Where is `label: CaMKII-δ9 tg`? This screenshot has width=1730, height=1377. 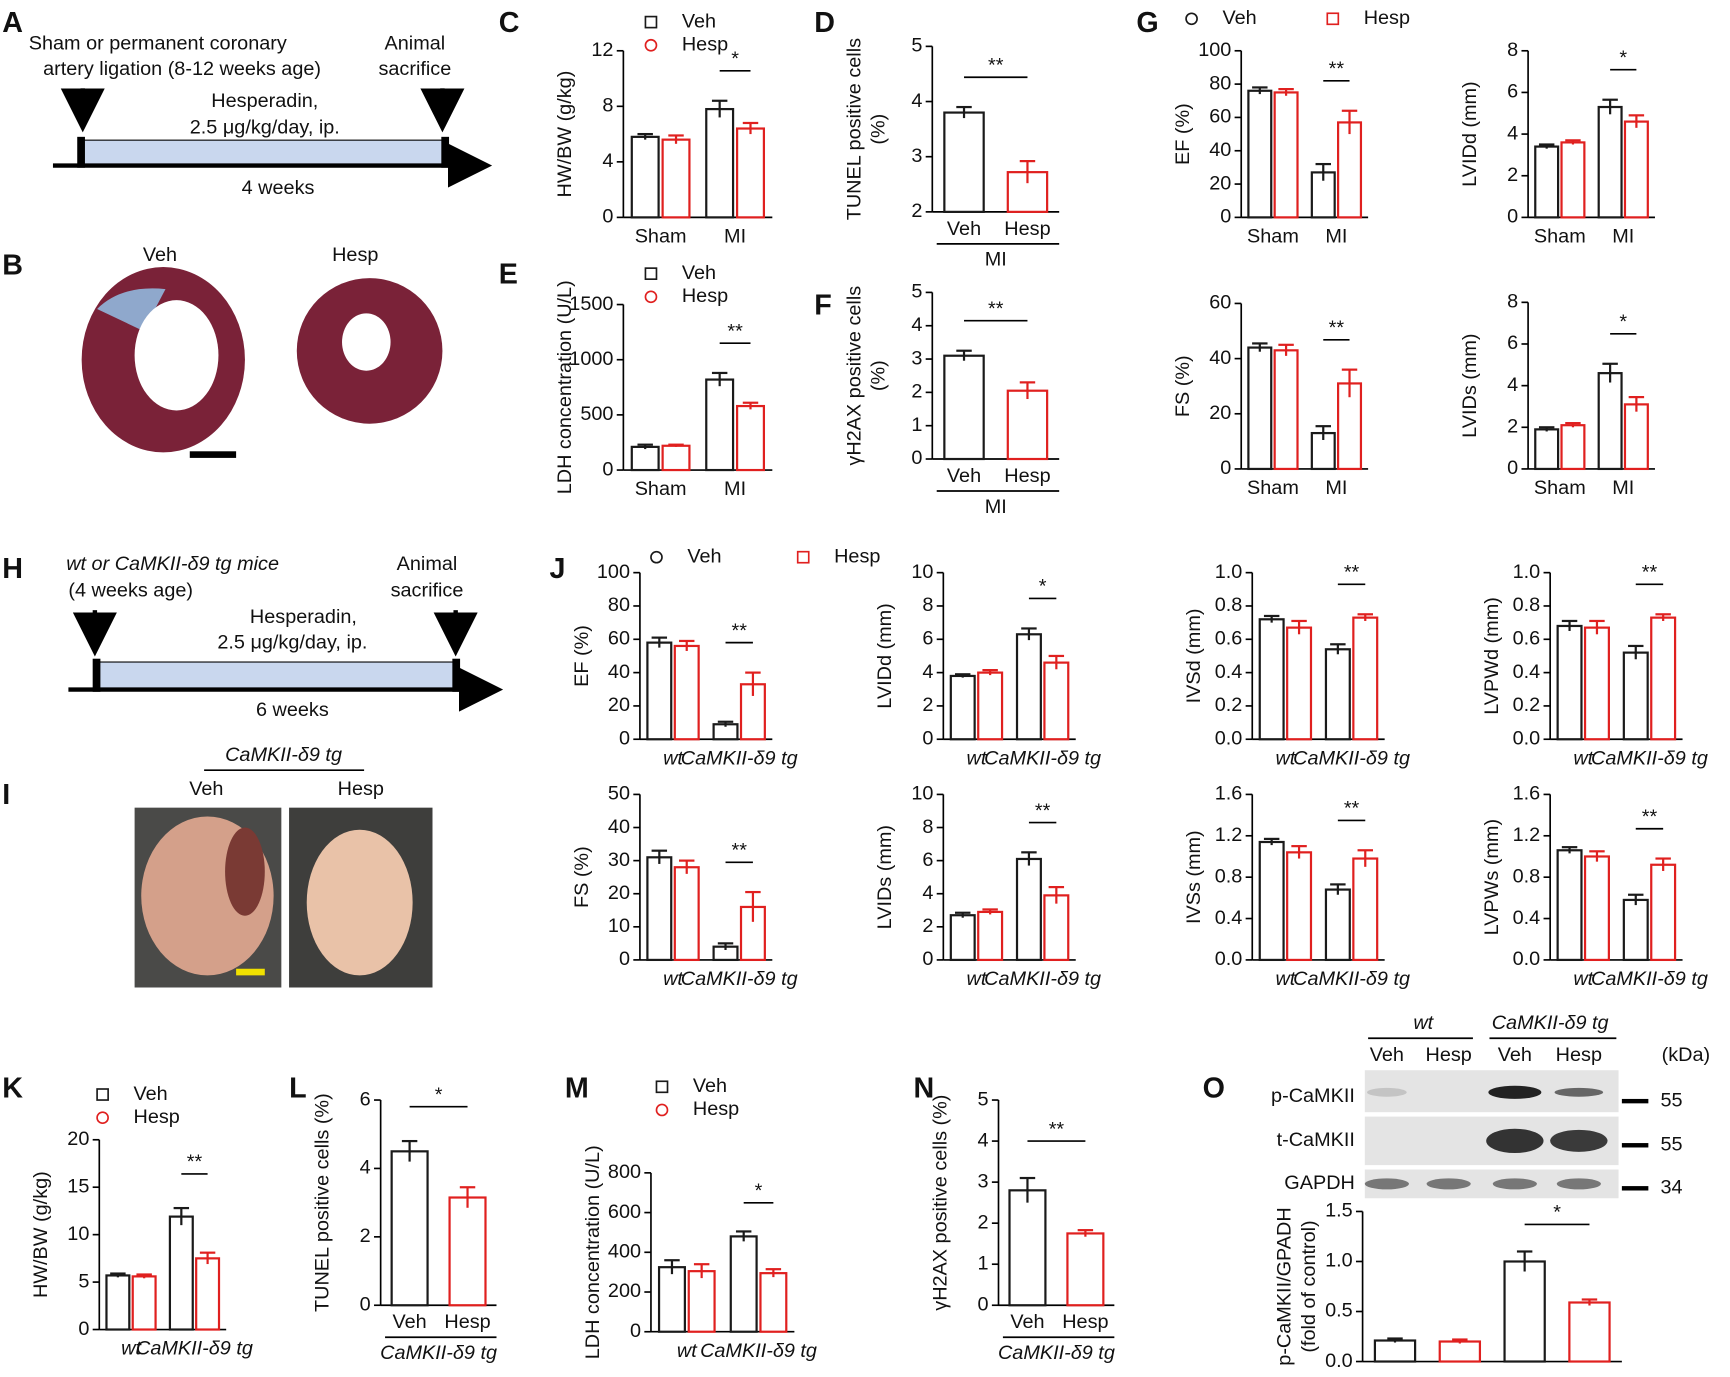
label: CaMKII-δ9 tg is located at coordinates (283, 755).